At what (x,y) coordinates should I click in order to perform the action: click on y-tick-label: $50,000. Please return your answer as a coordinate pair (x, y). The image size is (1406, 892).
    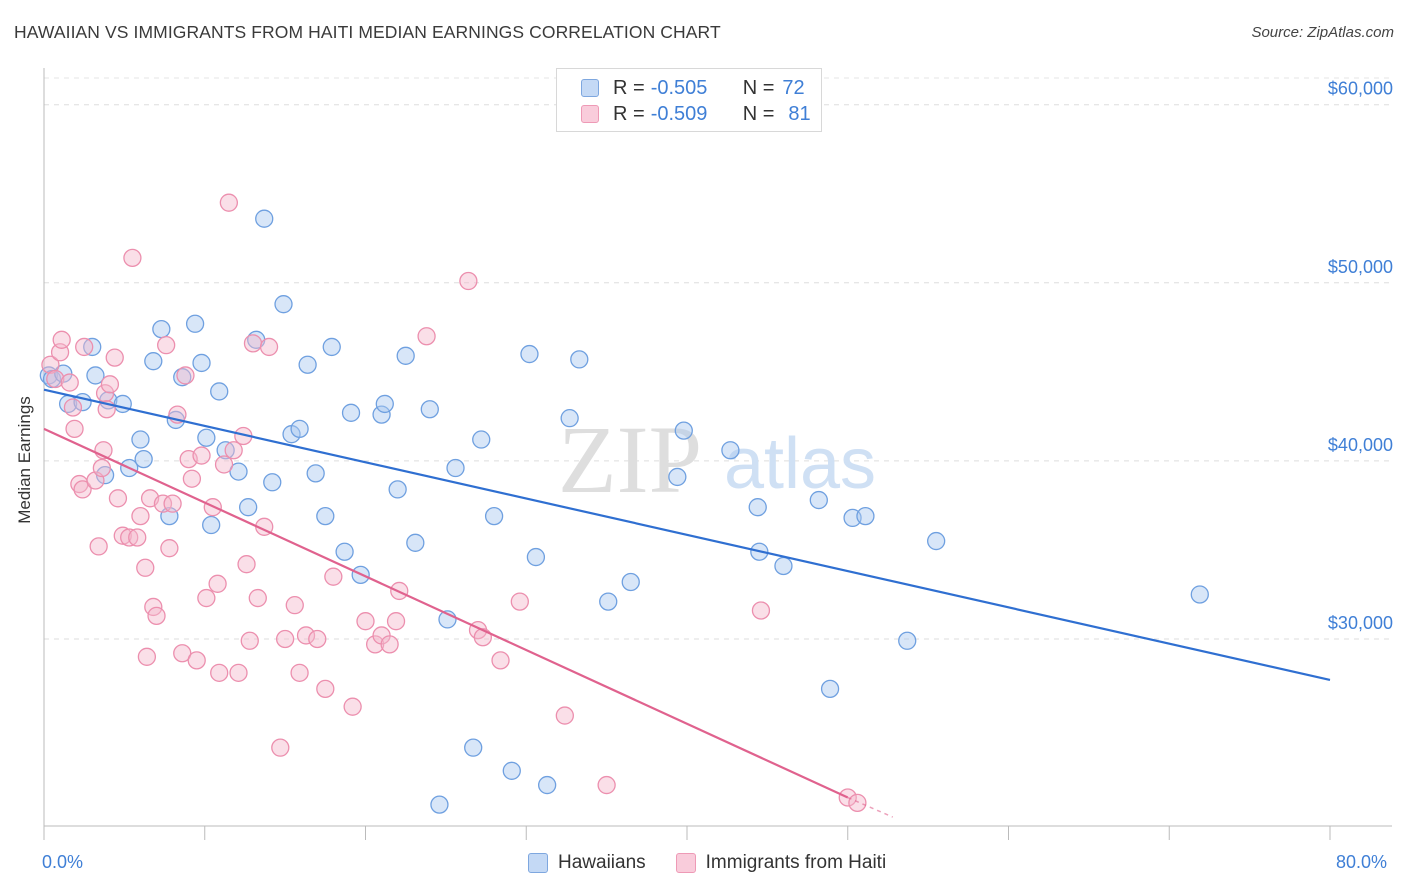
    Looking at the image, I should click on (1360, 267).